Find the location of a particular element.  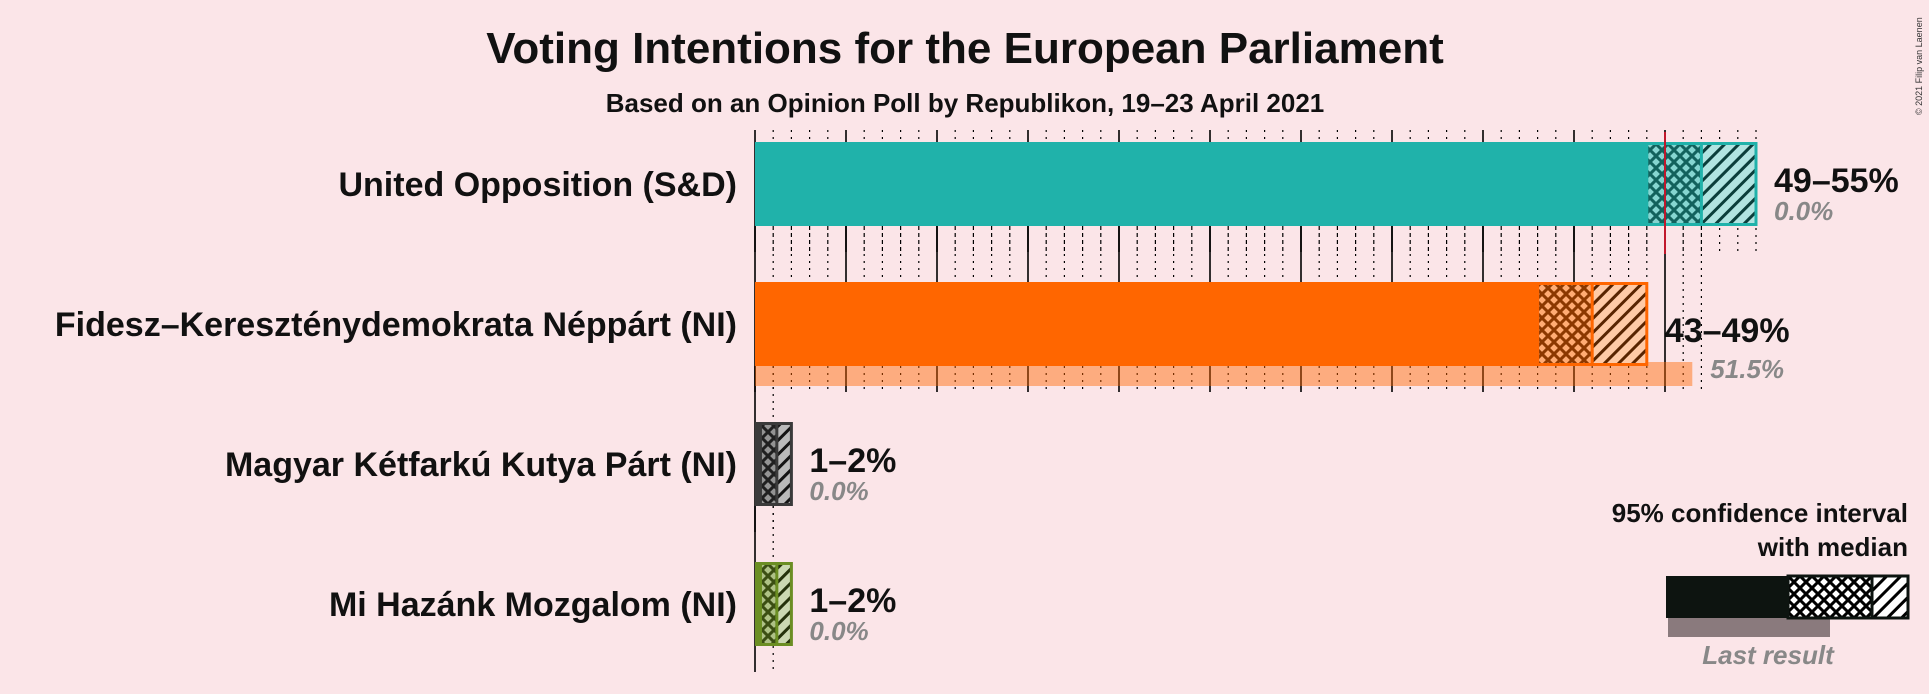

legend-diagonal-hatch is located at coordinates (1890, 597).